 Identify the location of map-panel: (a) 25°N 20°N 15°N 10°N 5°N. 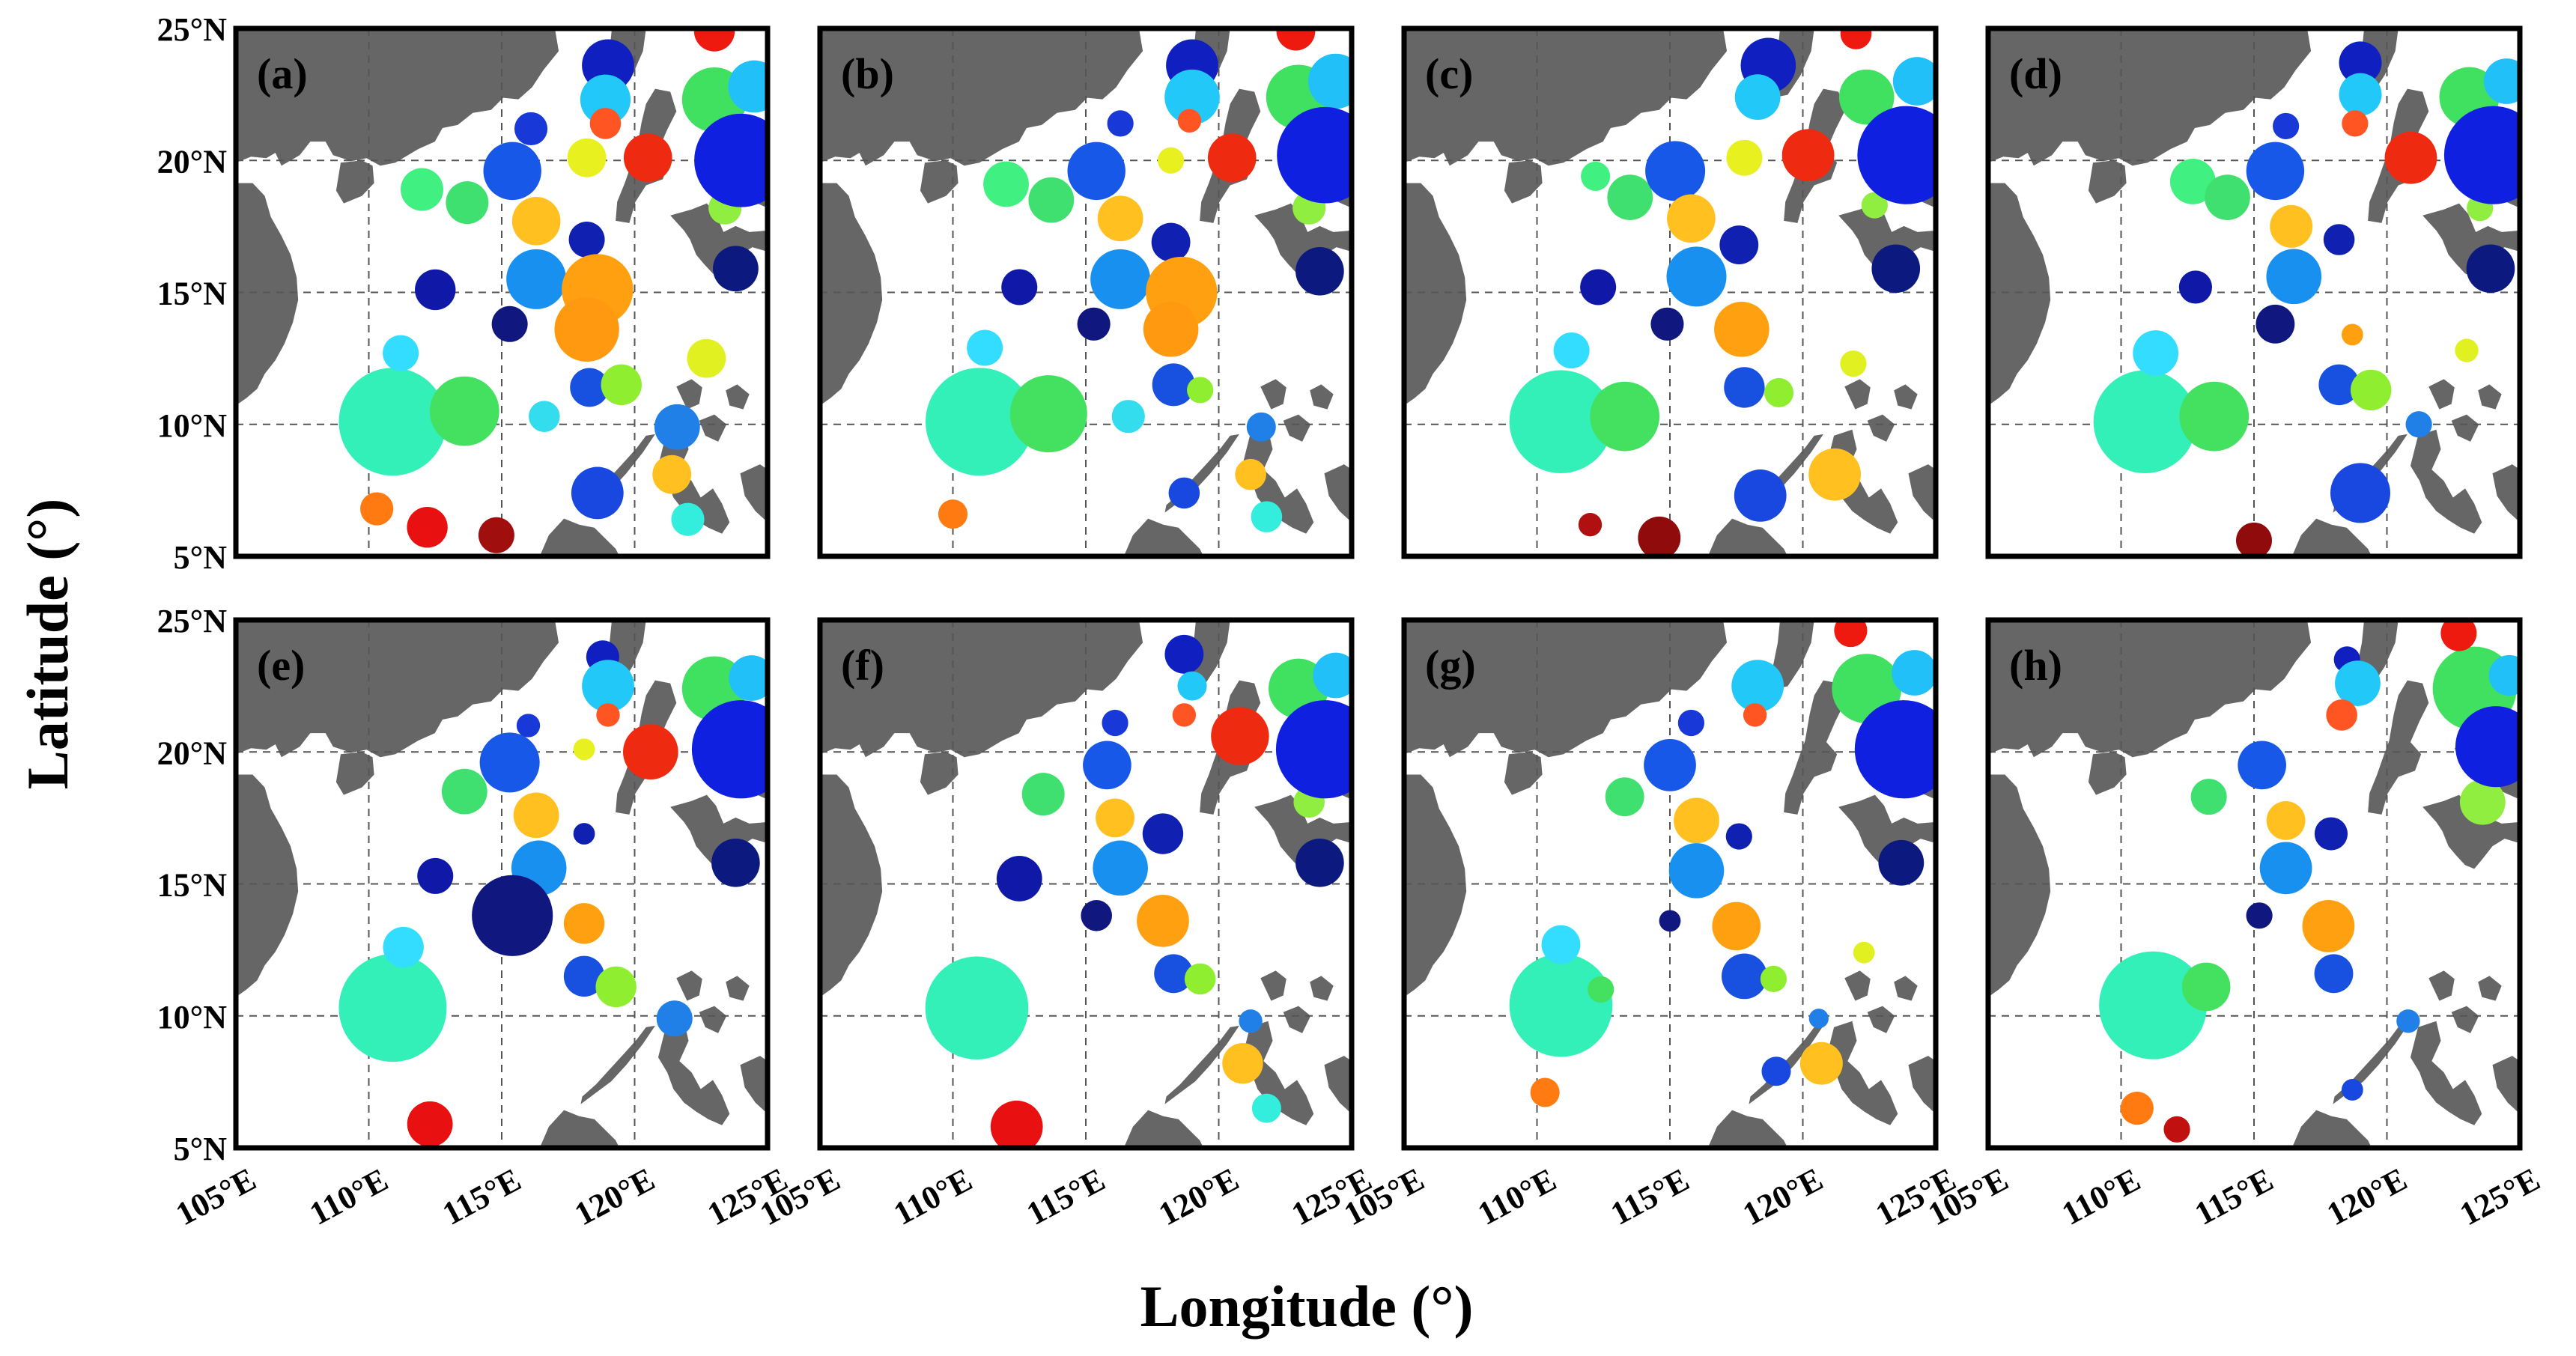
(464, 293).